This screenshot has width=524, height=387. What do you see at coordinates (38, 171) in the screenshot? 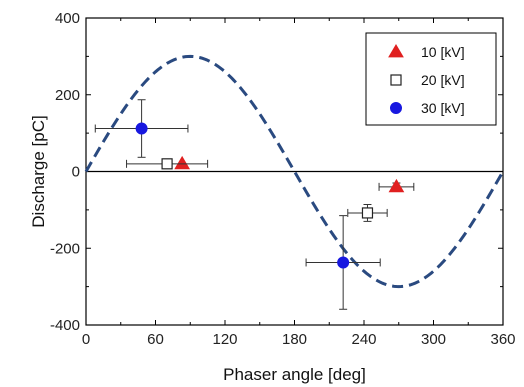
I see `y-axis-label: Discharge [pC]` at bounding box center [38, 171].